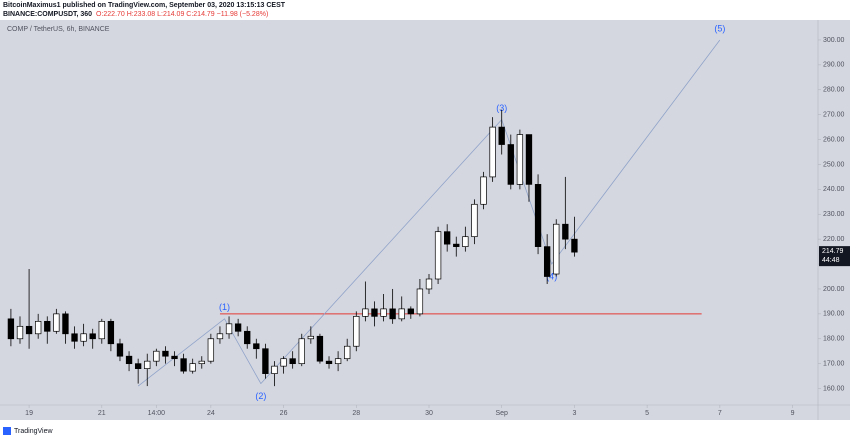 This screenshot has width=850, height=445. Describe the element at coordinates (647, 413) in the screenshot. I see `x-tick-label: 5` at that location.